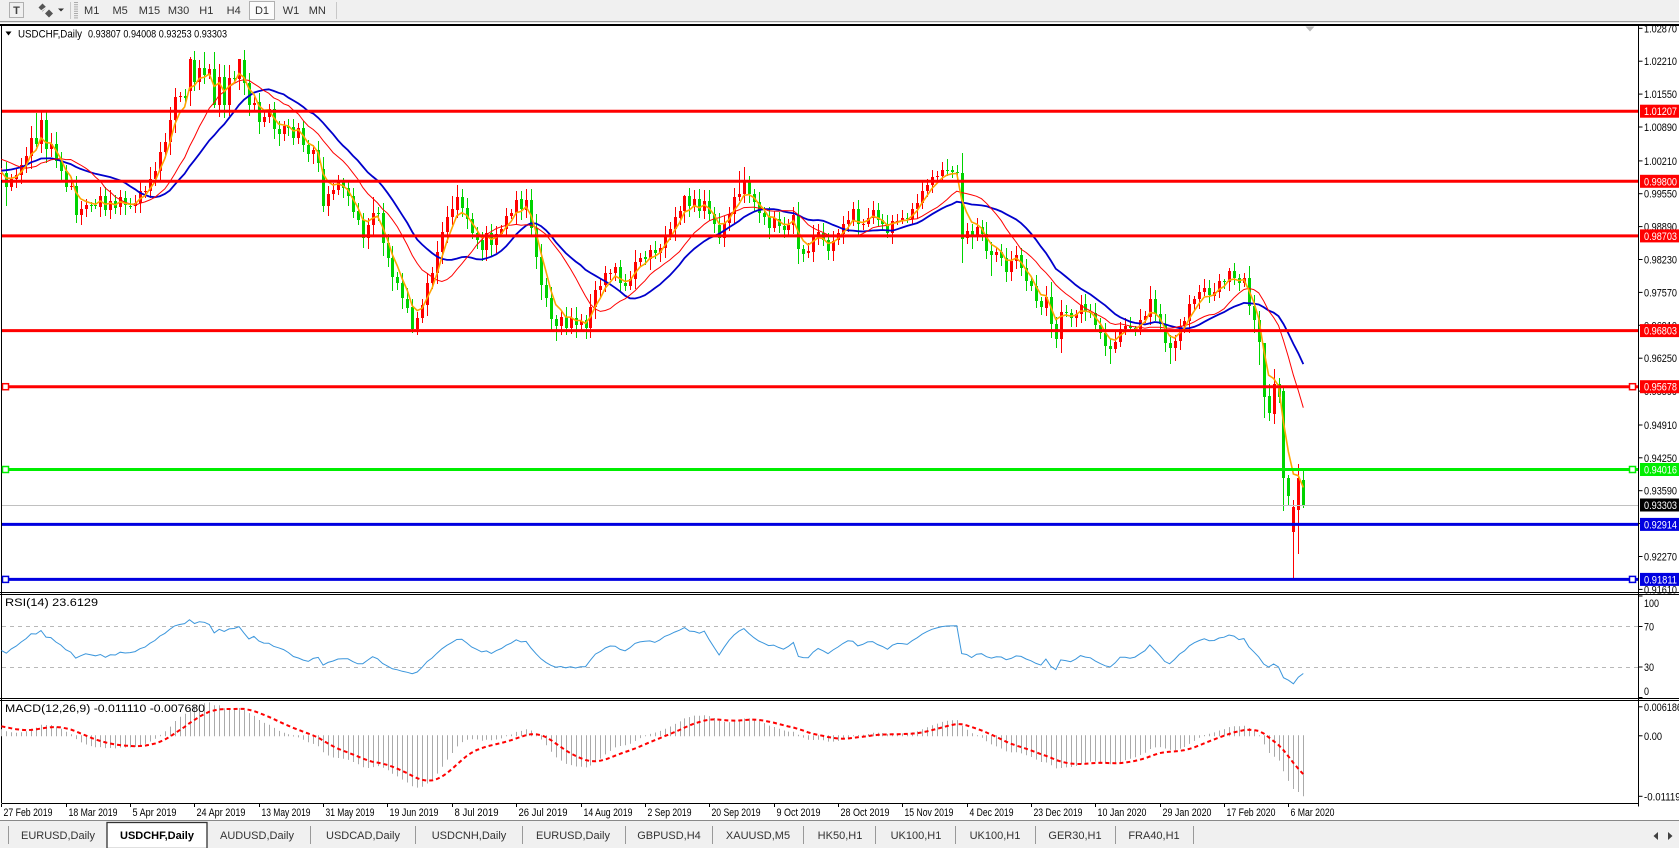  Describe the element at coordinates (1660, 359) in the screenshot. I see `svg-text: 0.96250` at that location.